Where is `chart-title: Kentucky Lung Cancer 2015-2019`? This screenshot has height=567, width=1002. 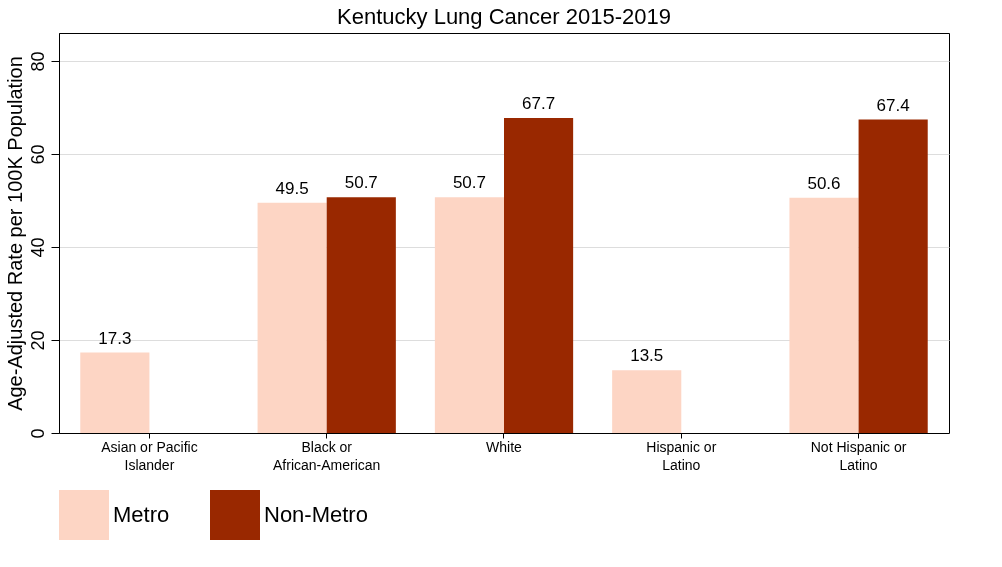 chart-title: Kentucky Lung Cancer 2015-2019 is located at coordinates (504, 16).